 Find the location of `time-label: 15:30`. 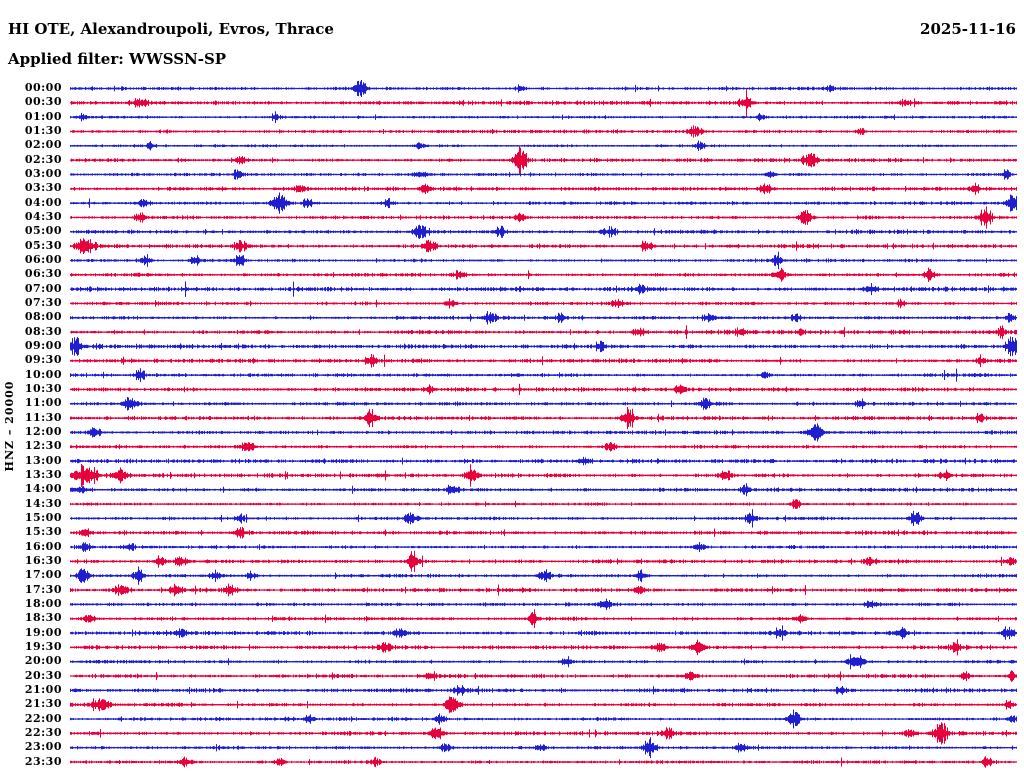

time-label: 15:30 is located at coordinates (43, 532).